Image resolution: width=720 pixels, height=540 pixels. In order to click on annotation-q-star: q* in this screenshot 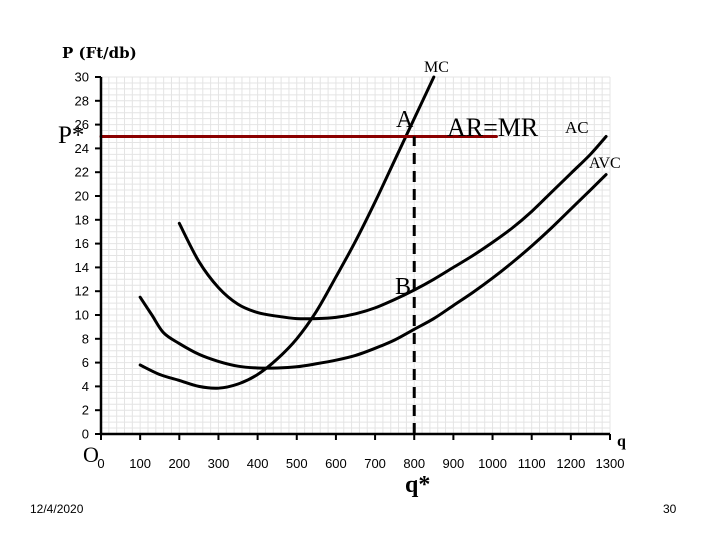, I will do `click(417, 485)`.